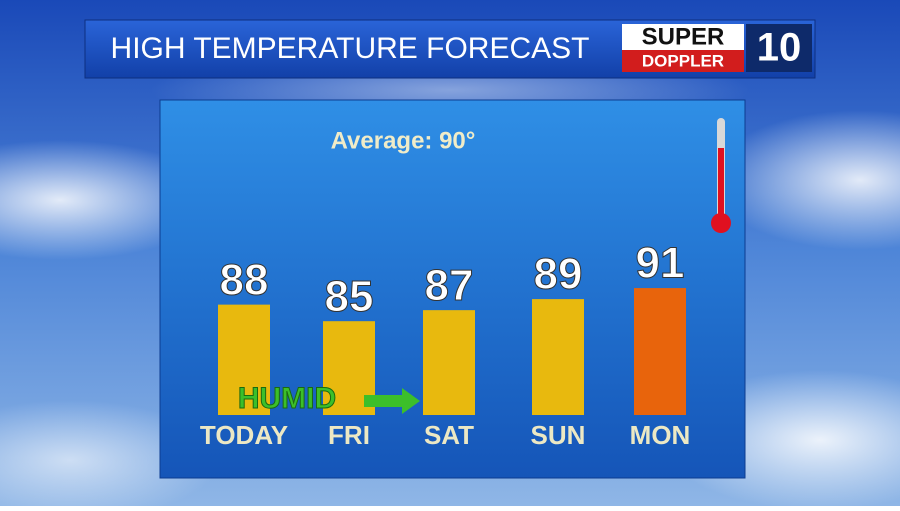  I want to click on humid-note: HUMID, so click(287, 398).